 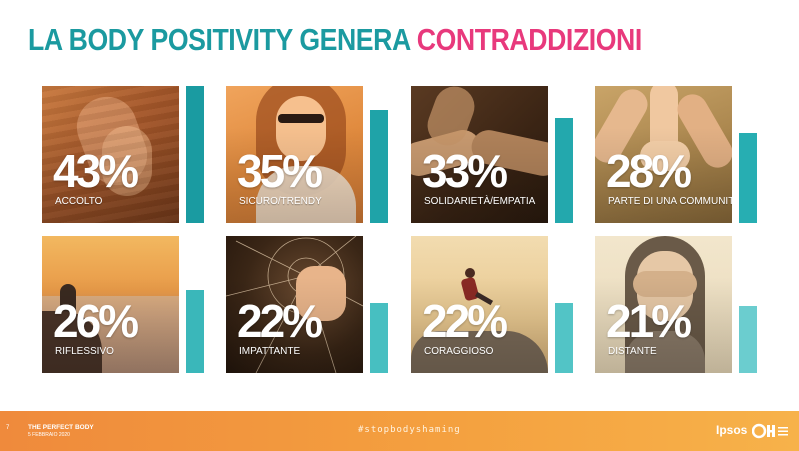 I want to click on bar-accolto, so click(x=195, y=154).